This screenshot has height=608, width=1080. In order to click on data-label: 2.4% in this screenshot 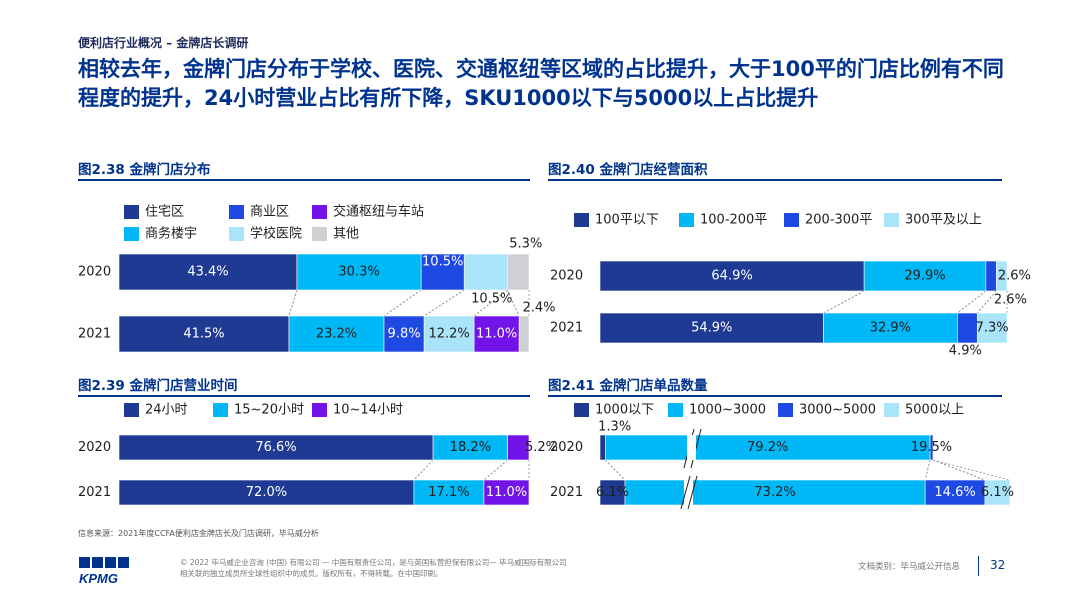, I will do `click(538, 308)`.